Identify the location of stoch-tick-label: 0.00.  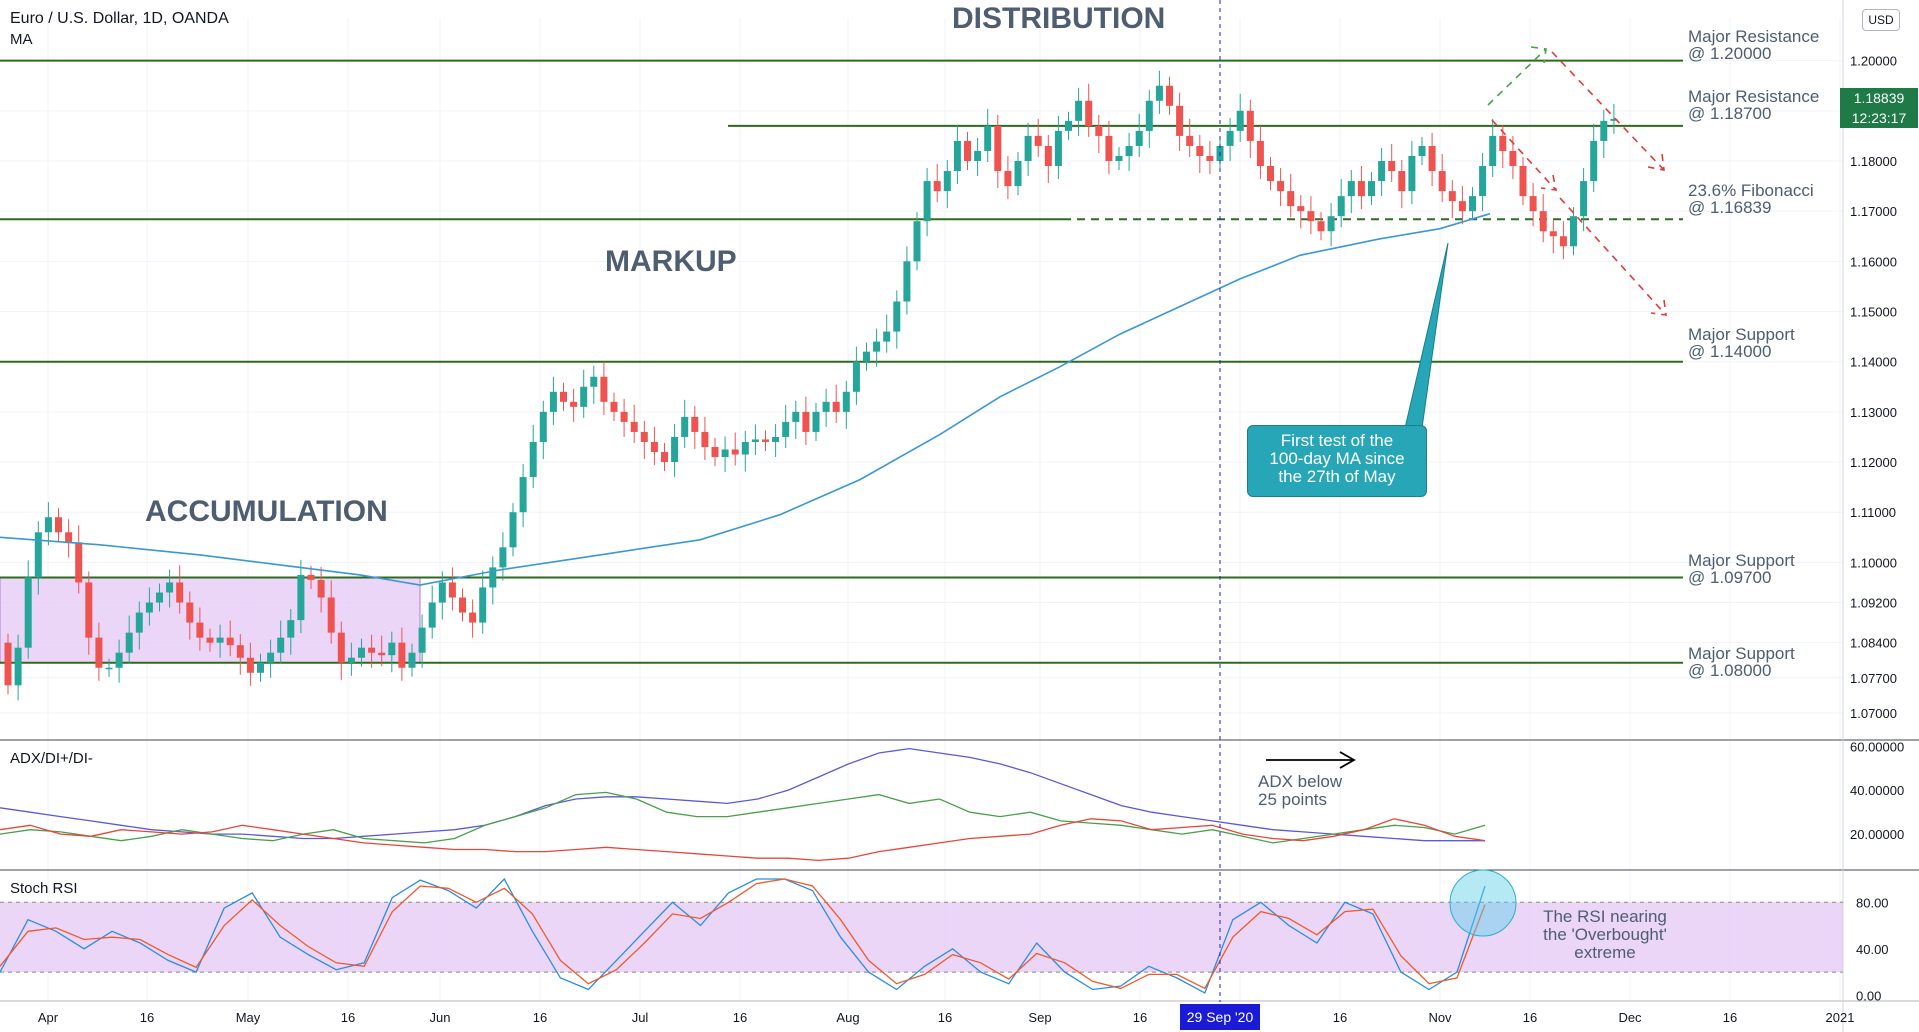
(1868, 995).